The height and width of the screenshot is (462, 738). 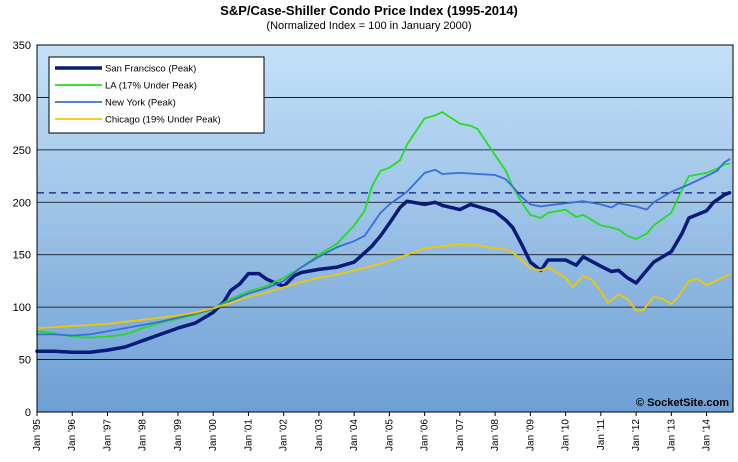 What do you see at coordinates (460, 435) in the screenshot?
I see `x-tick-label: Jan '07` at bounding box center [460, 435].